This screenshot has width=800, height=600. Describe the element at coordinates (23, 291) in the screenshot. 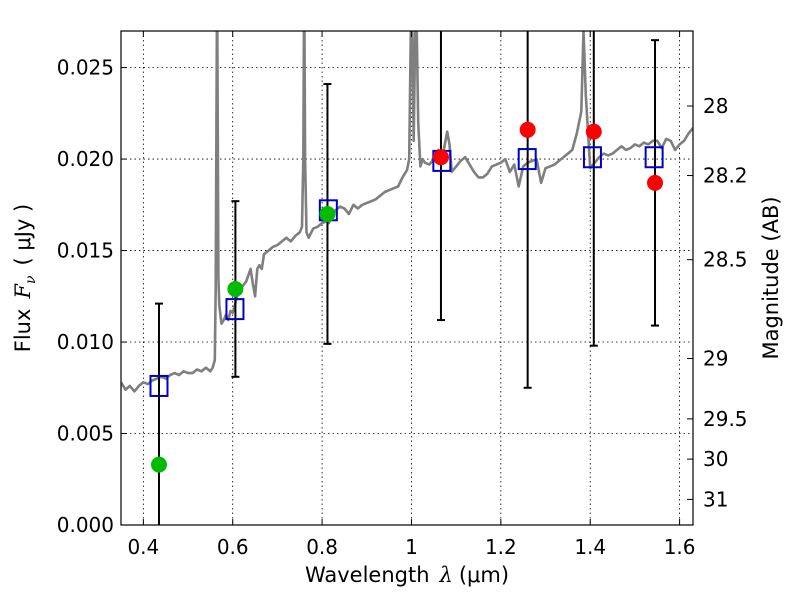

I see `y-axis-title-symbol: F` at that location.